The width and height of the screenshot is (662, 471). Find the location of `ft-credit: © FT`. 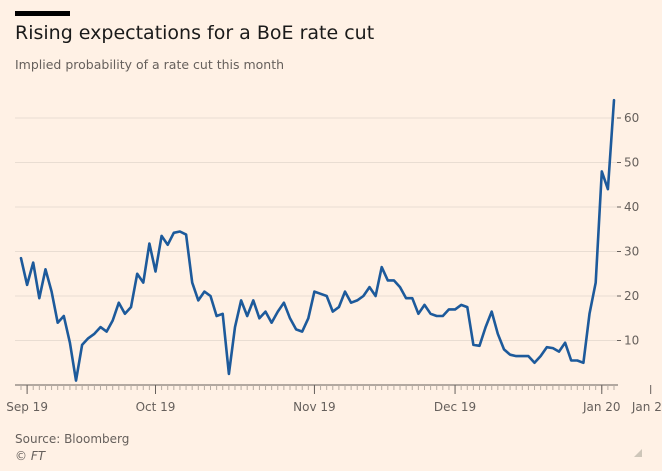

ft-credit: © FT is located at coordinates (30, 456).